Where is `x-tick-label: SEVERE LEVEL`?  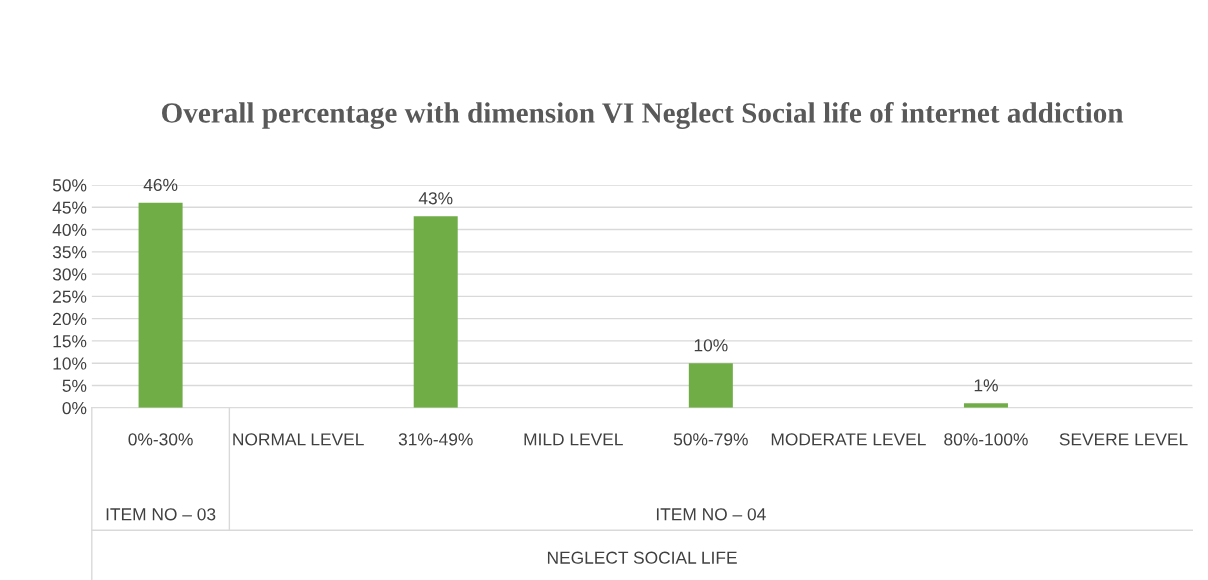 x-tick-label: SEVERE LEVEL is located at coordinates (1123, 439).